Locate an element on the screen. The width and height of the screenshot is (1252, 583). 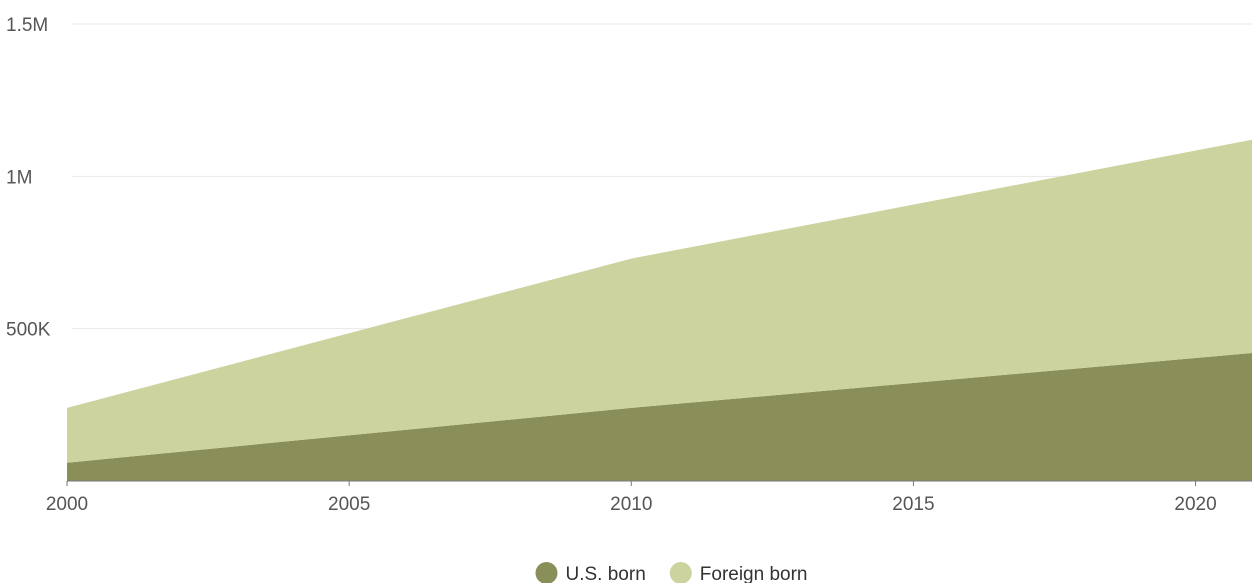
x-tick-label: 2010 is located at coordinates (631, 504).